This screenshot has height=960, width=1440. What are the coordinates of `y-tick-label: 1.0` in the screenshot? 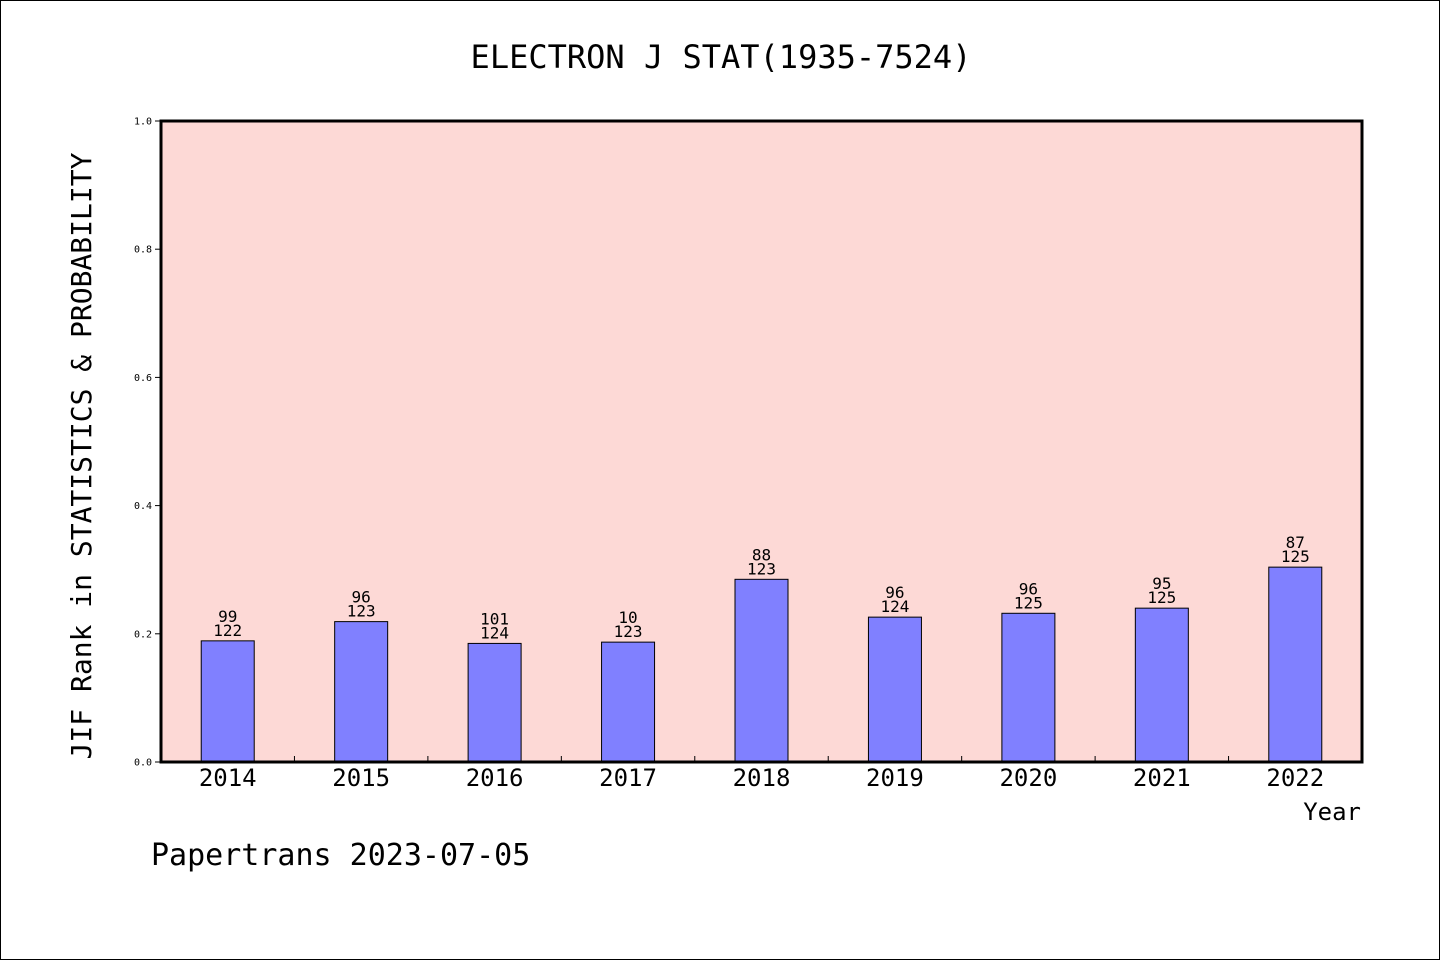 It's located at (143, 122).